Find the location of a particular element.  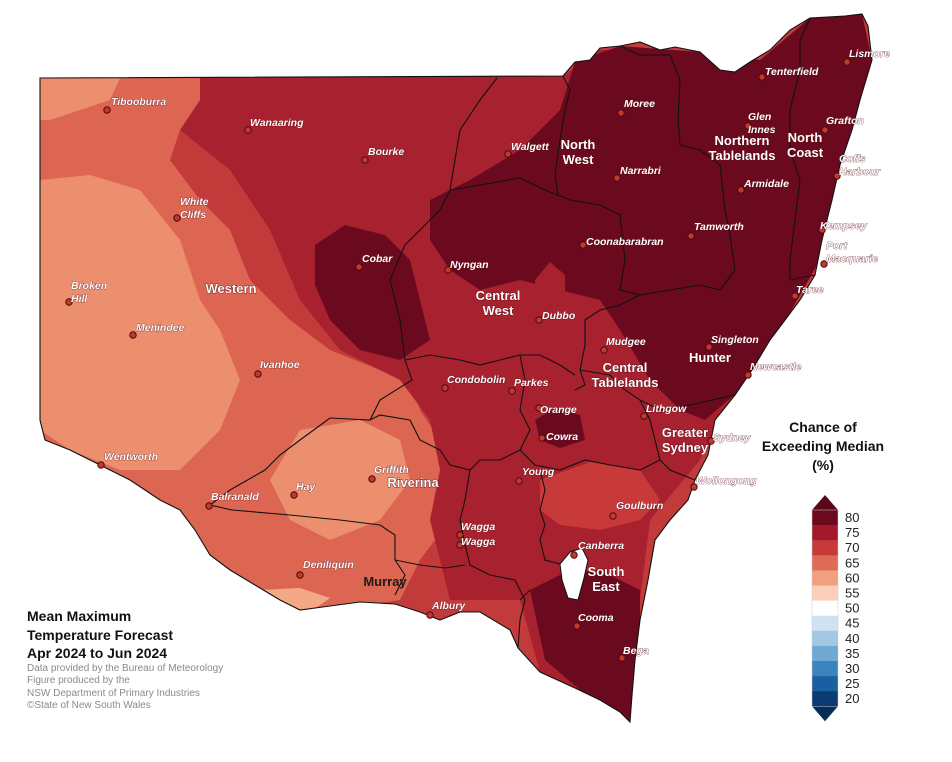

town-coffs-harbour: Coffs Harbour is located at coordinates (857, 166).